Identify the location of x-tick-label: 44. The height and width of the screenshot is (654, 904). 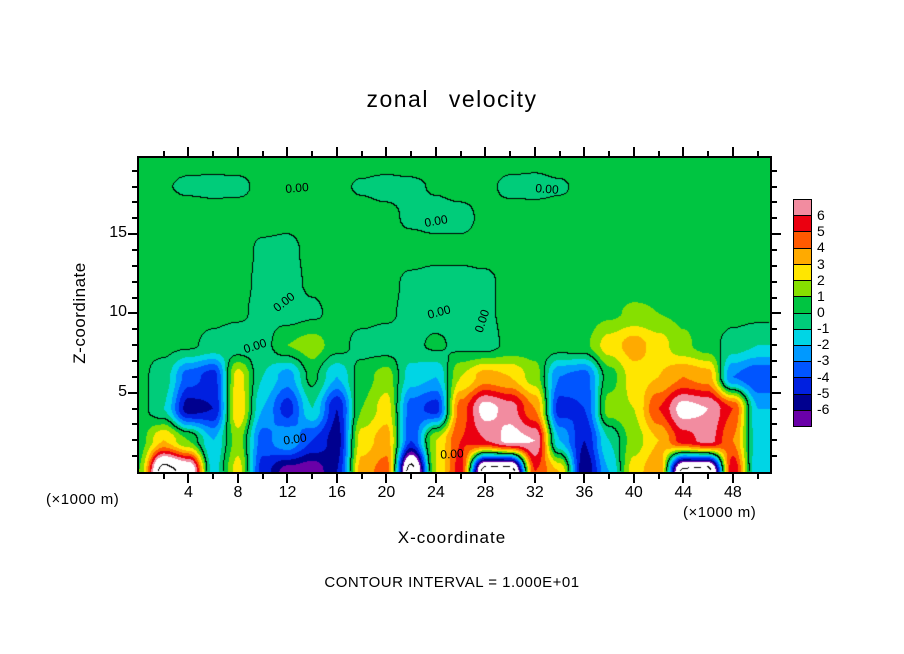
(683, 492).